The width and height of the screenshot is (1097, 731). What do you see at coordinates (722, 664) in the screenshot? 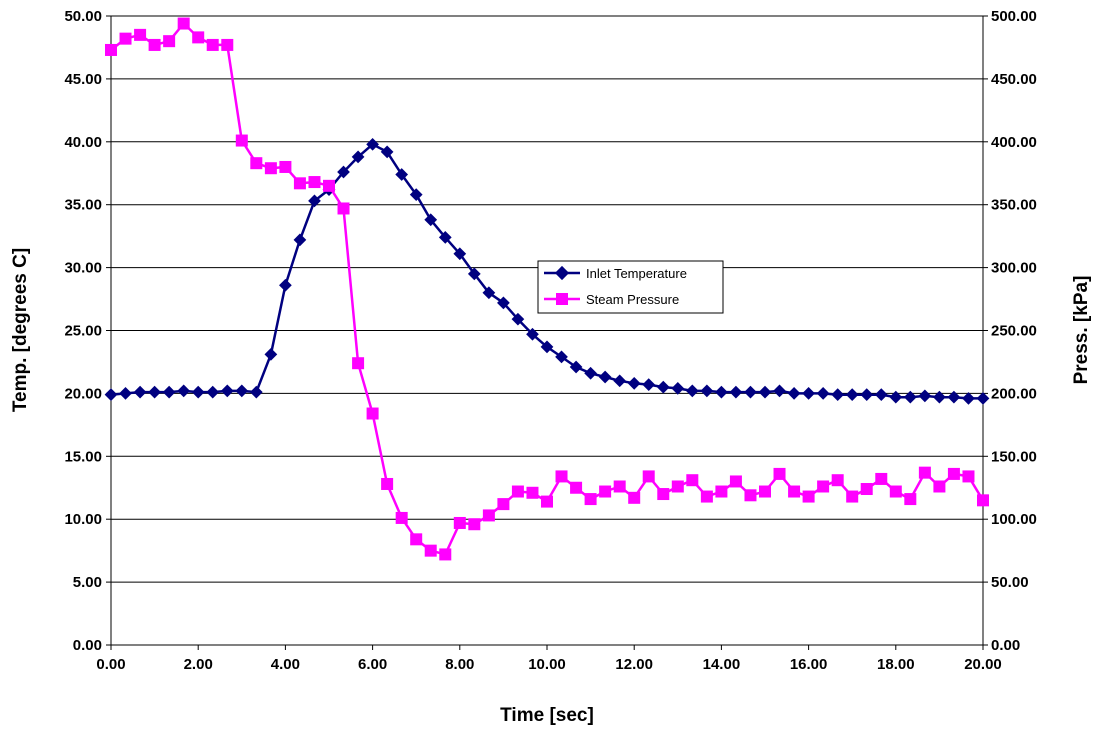
I see `x-tick-label: 14.00` at bounding box center [722, 664].